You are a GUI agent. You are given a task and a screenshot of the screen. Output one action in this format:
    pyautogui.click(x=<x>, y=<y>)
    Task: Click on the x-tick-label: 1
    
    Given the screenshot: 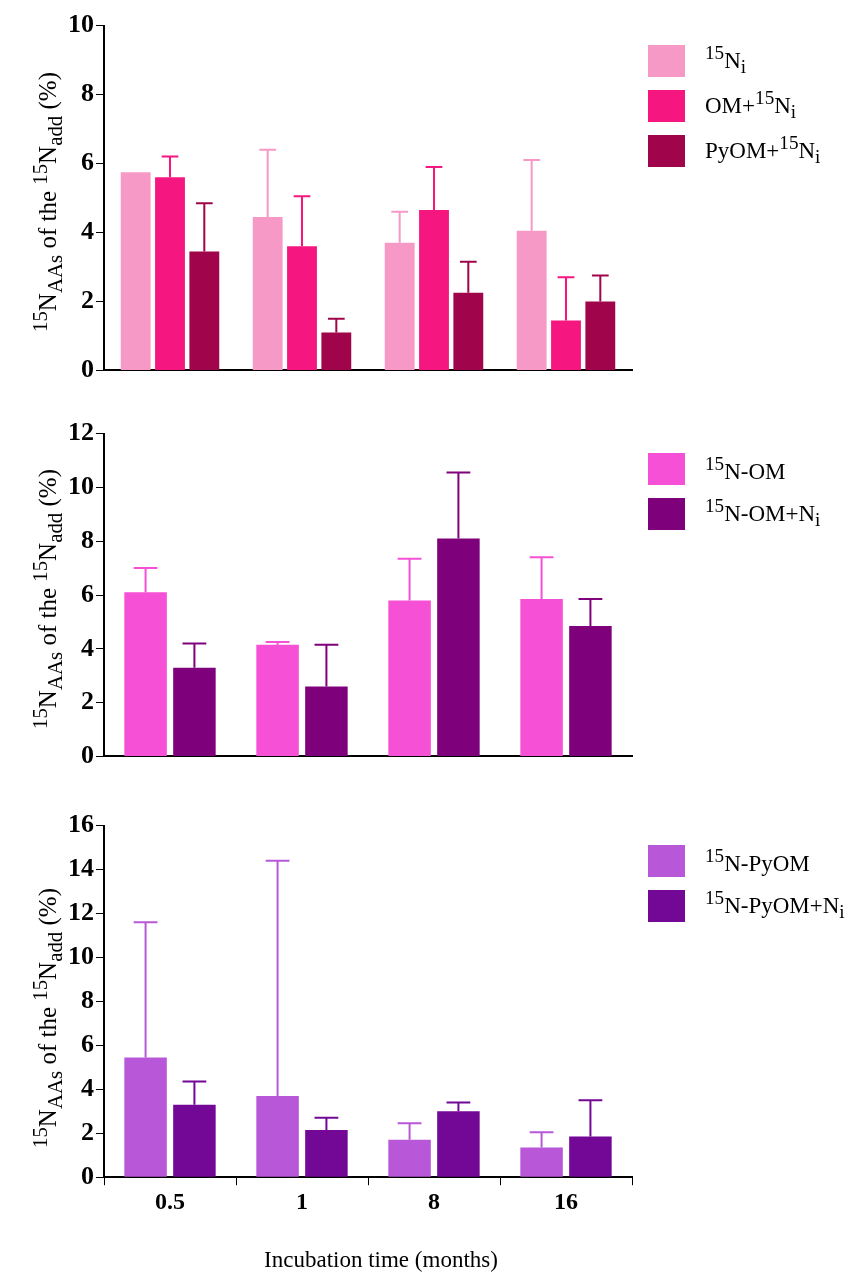 What is the action you would take?
    pyautogui.click(x=302, y=1200)
    